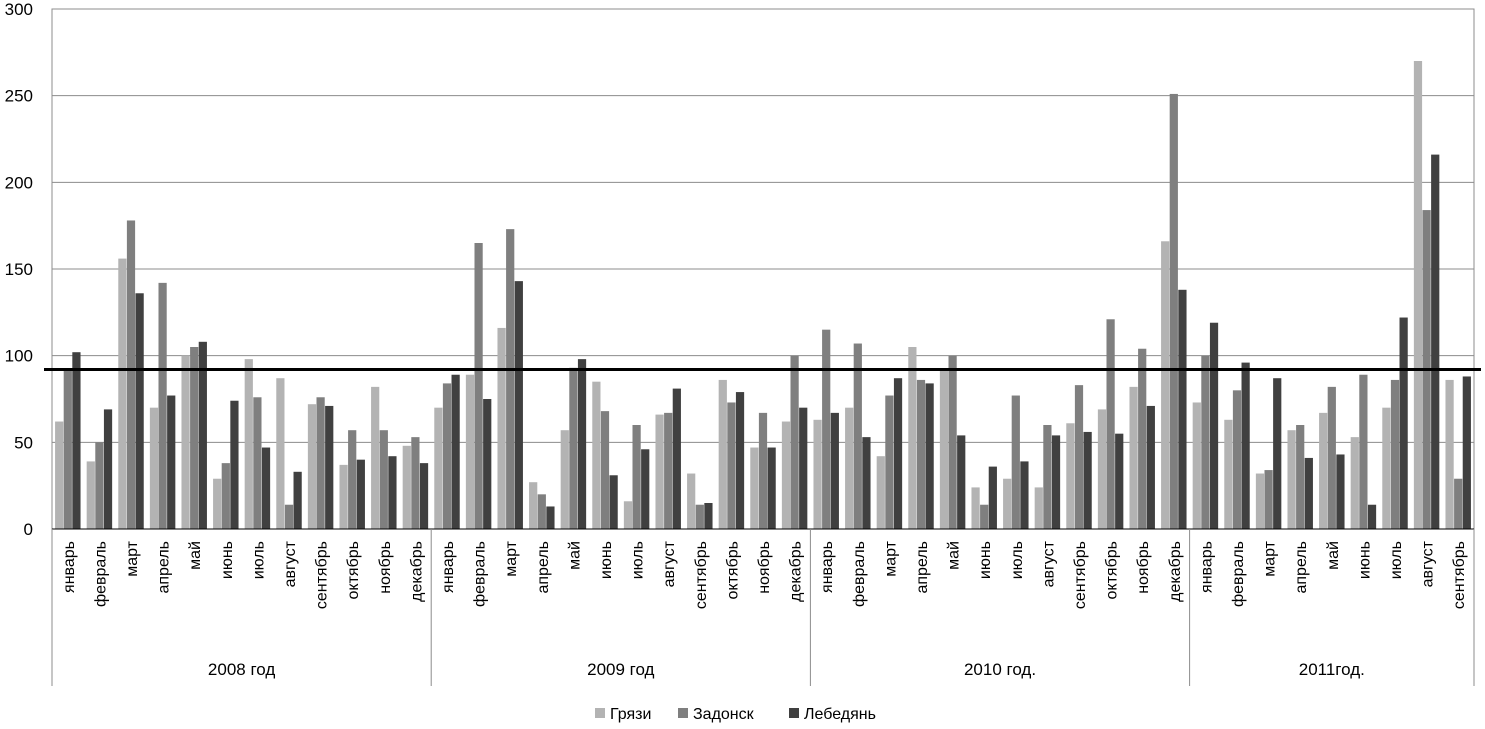 The height and width of the screenshot is (729, 1485). Describe the element at coordinates (100, 574) in the screenshot. I see `month-label-2: февраль` at that location.